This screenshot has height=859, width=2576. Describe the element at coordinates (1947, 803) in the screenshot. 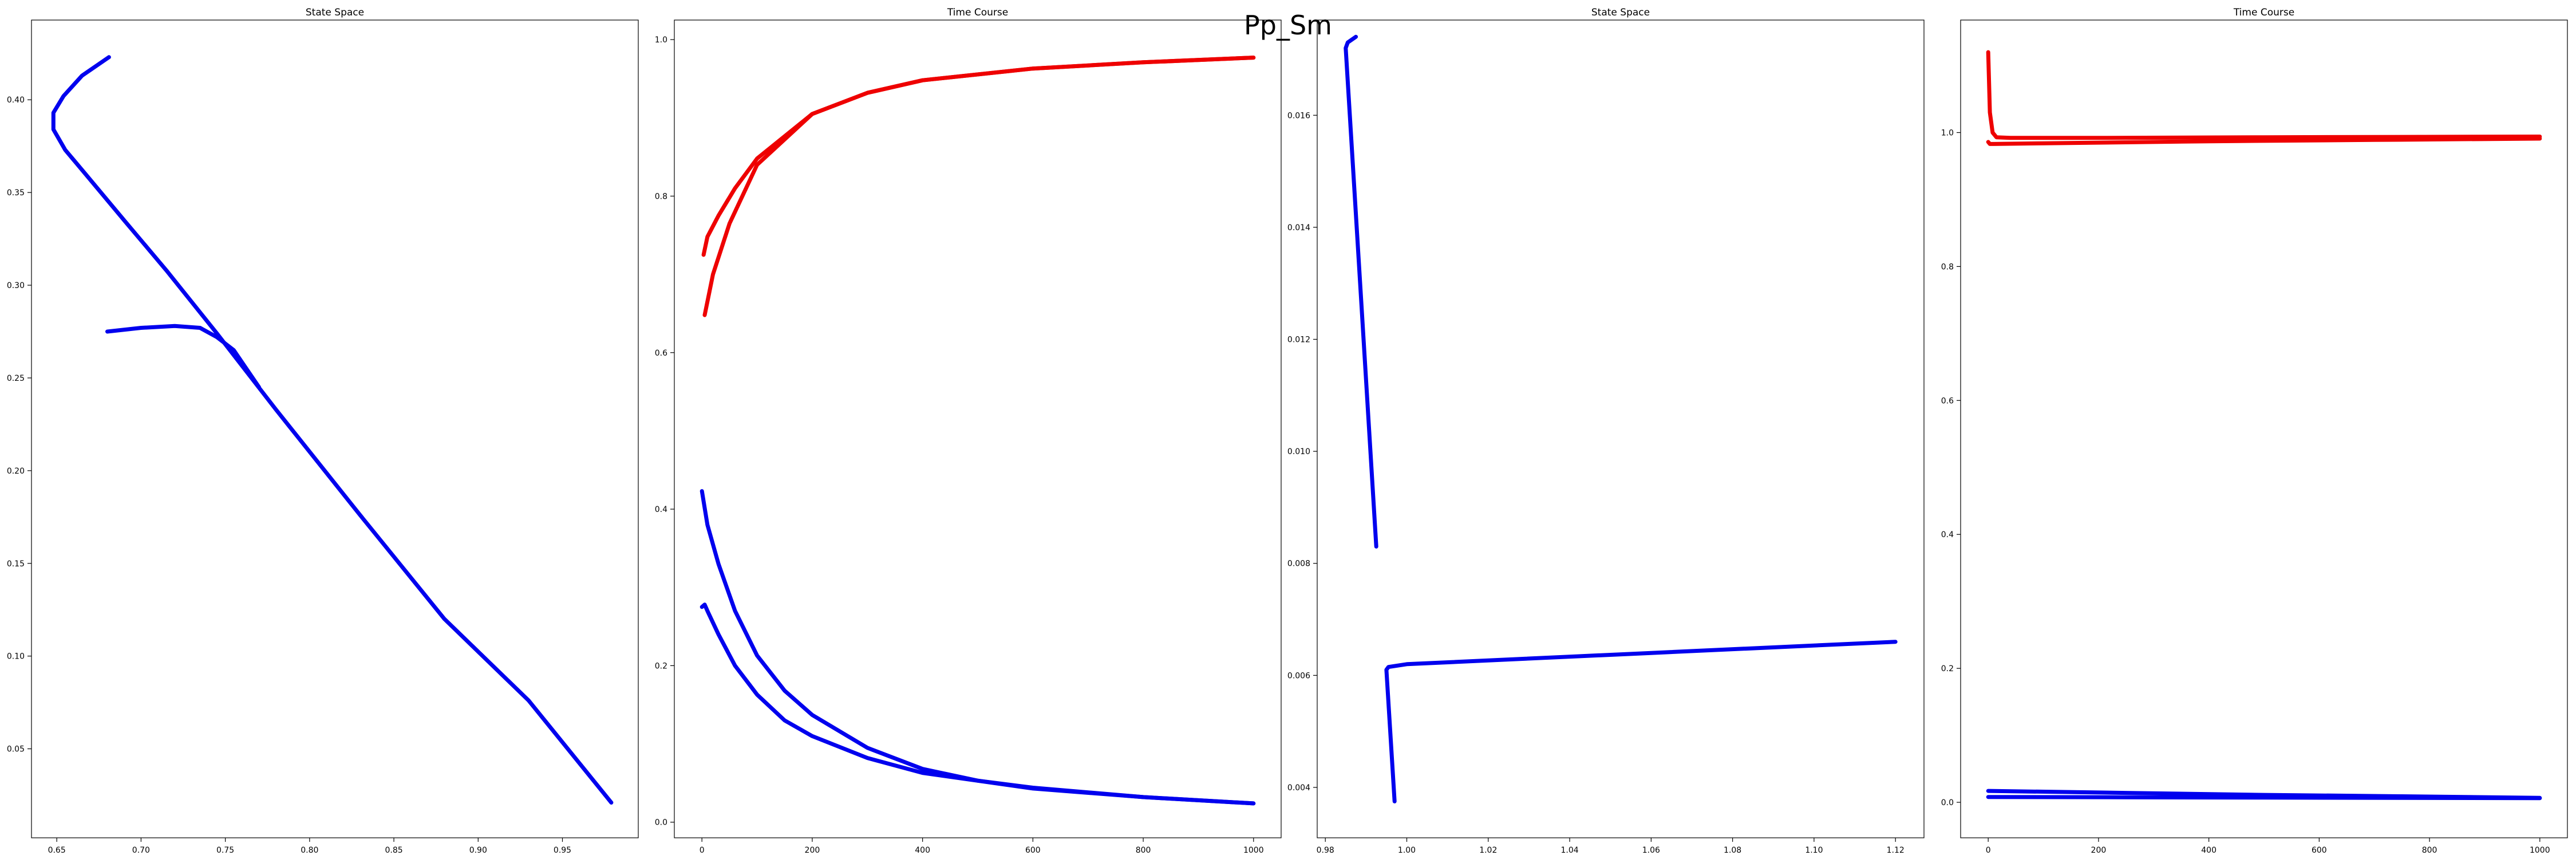

I see `panel-4-ytick-label: 0.0` at that location.